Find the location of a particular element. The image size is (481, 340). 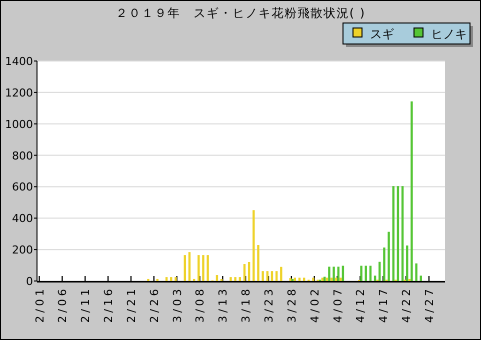

y-tick-label: 1400 is located at coordinates (19, 61).